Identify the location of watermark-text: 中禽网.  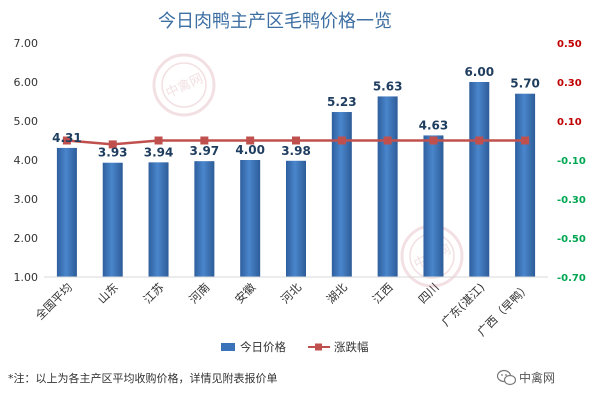
(184, 85).